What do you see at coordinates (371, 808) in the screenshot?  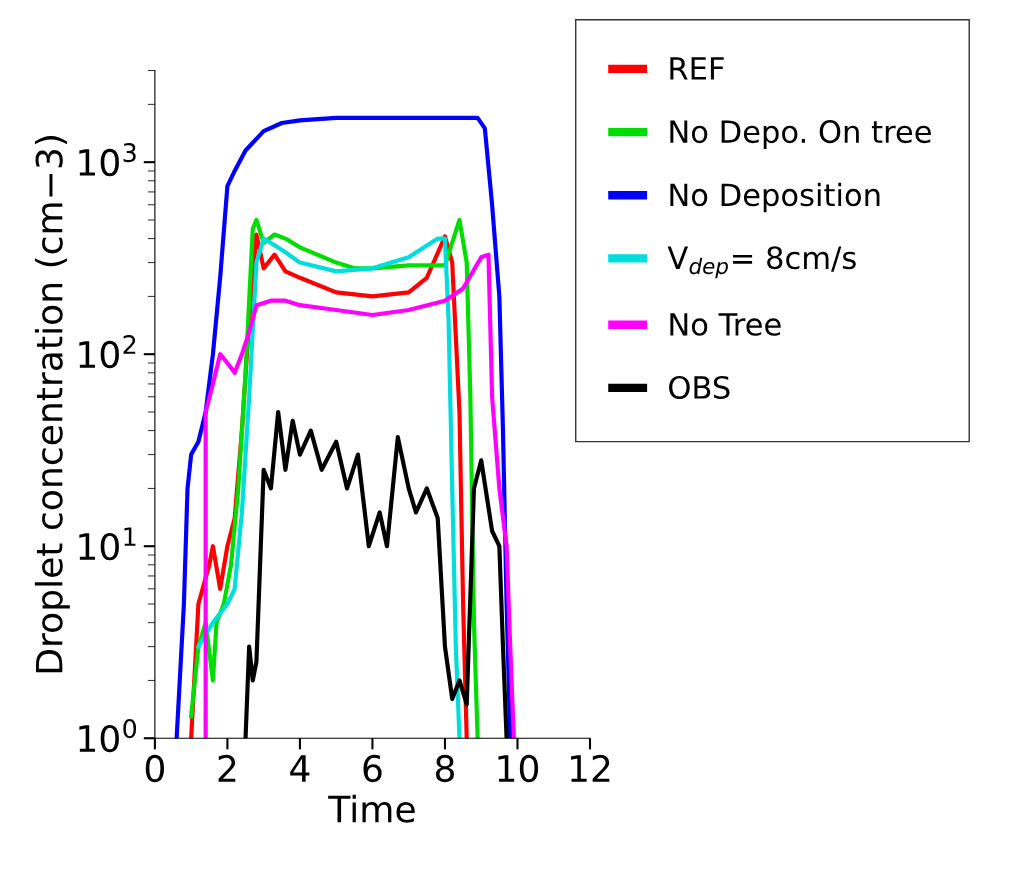 I see `x-axis-title: Time` at bounding box center [371, 808].